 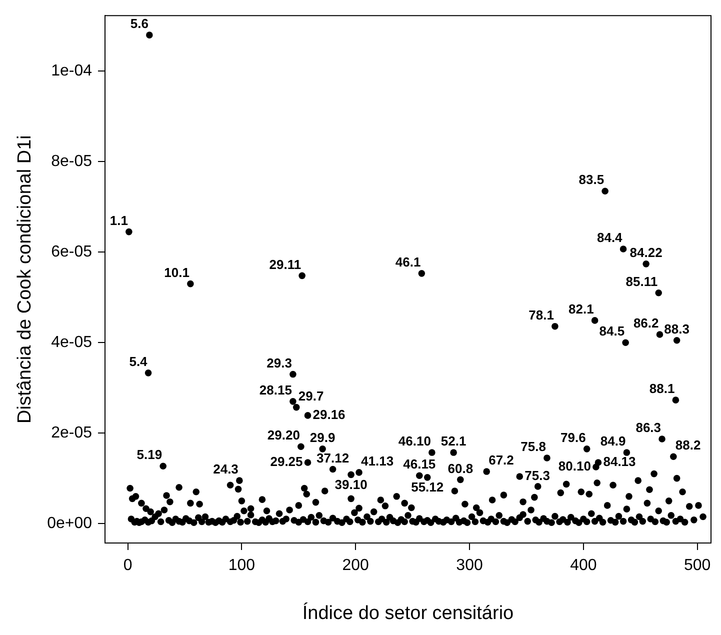 What do you see at coordinates (646, 252) in the screenshot?
I see `annotation: 84.22` at bounding box center [646, 252].